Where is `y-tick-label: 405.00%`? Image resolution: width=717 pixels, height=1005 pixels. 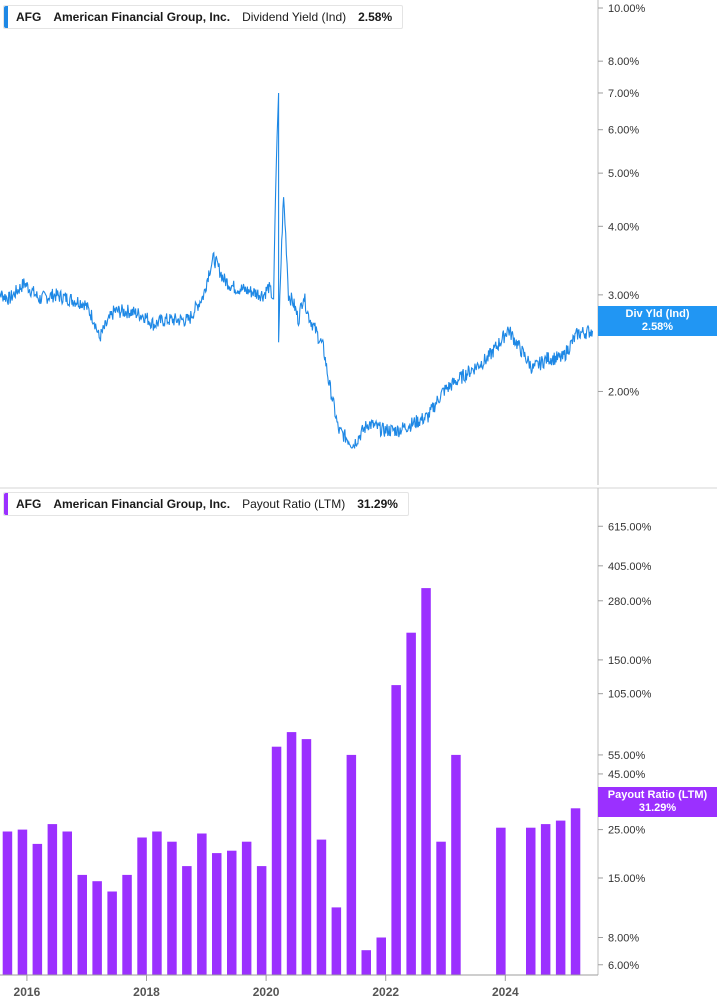 y-tick-label: 405.00% is located at coordinates (630, 567).